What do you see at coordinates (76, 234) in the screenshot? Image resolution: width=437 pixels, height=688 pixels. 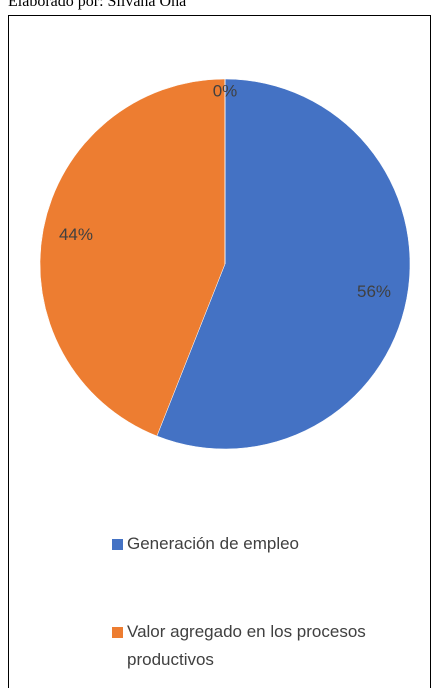 I see `data-label: 44%` at bounding box center [76, 234].